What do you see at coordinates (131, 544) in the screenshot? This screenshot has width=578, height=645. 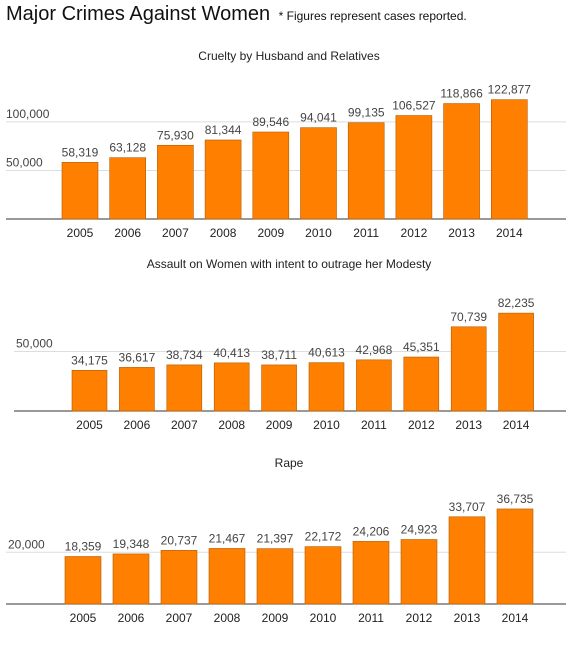 I see `data-label: 19,348` at bounding box center [131, 544].